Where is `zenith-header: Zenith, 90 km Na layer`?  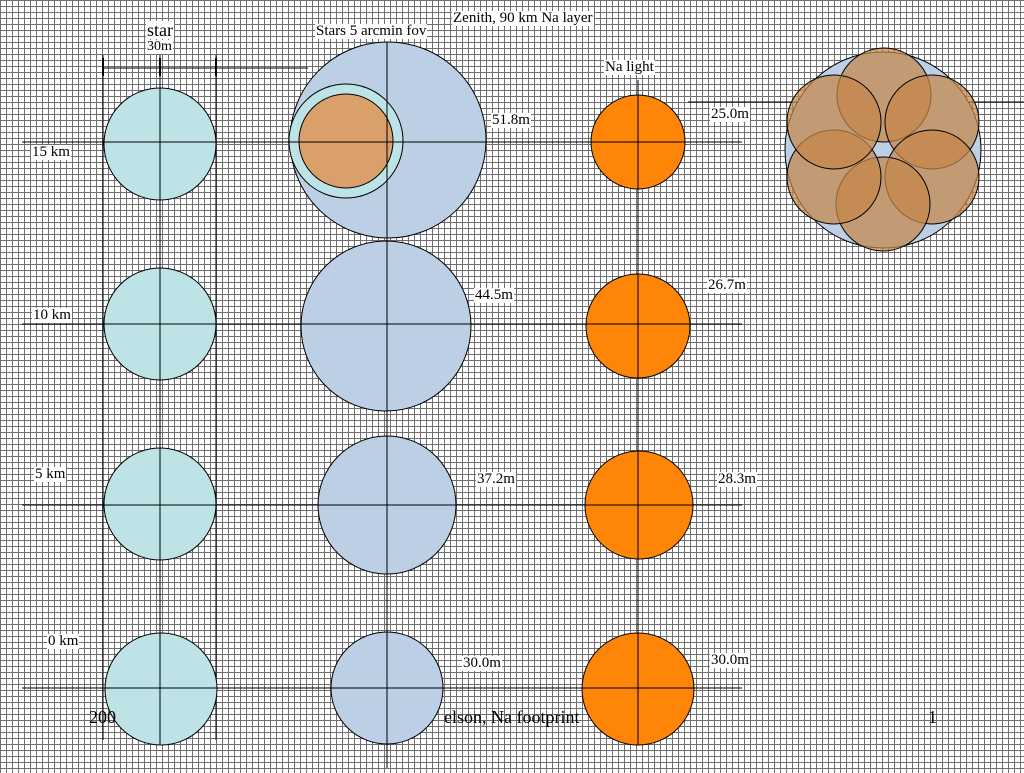
zenith-header: Zenith, 90 km Na layer is located at coordinates (523, 18).